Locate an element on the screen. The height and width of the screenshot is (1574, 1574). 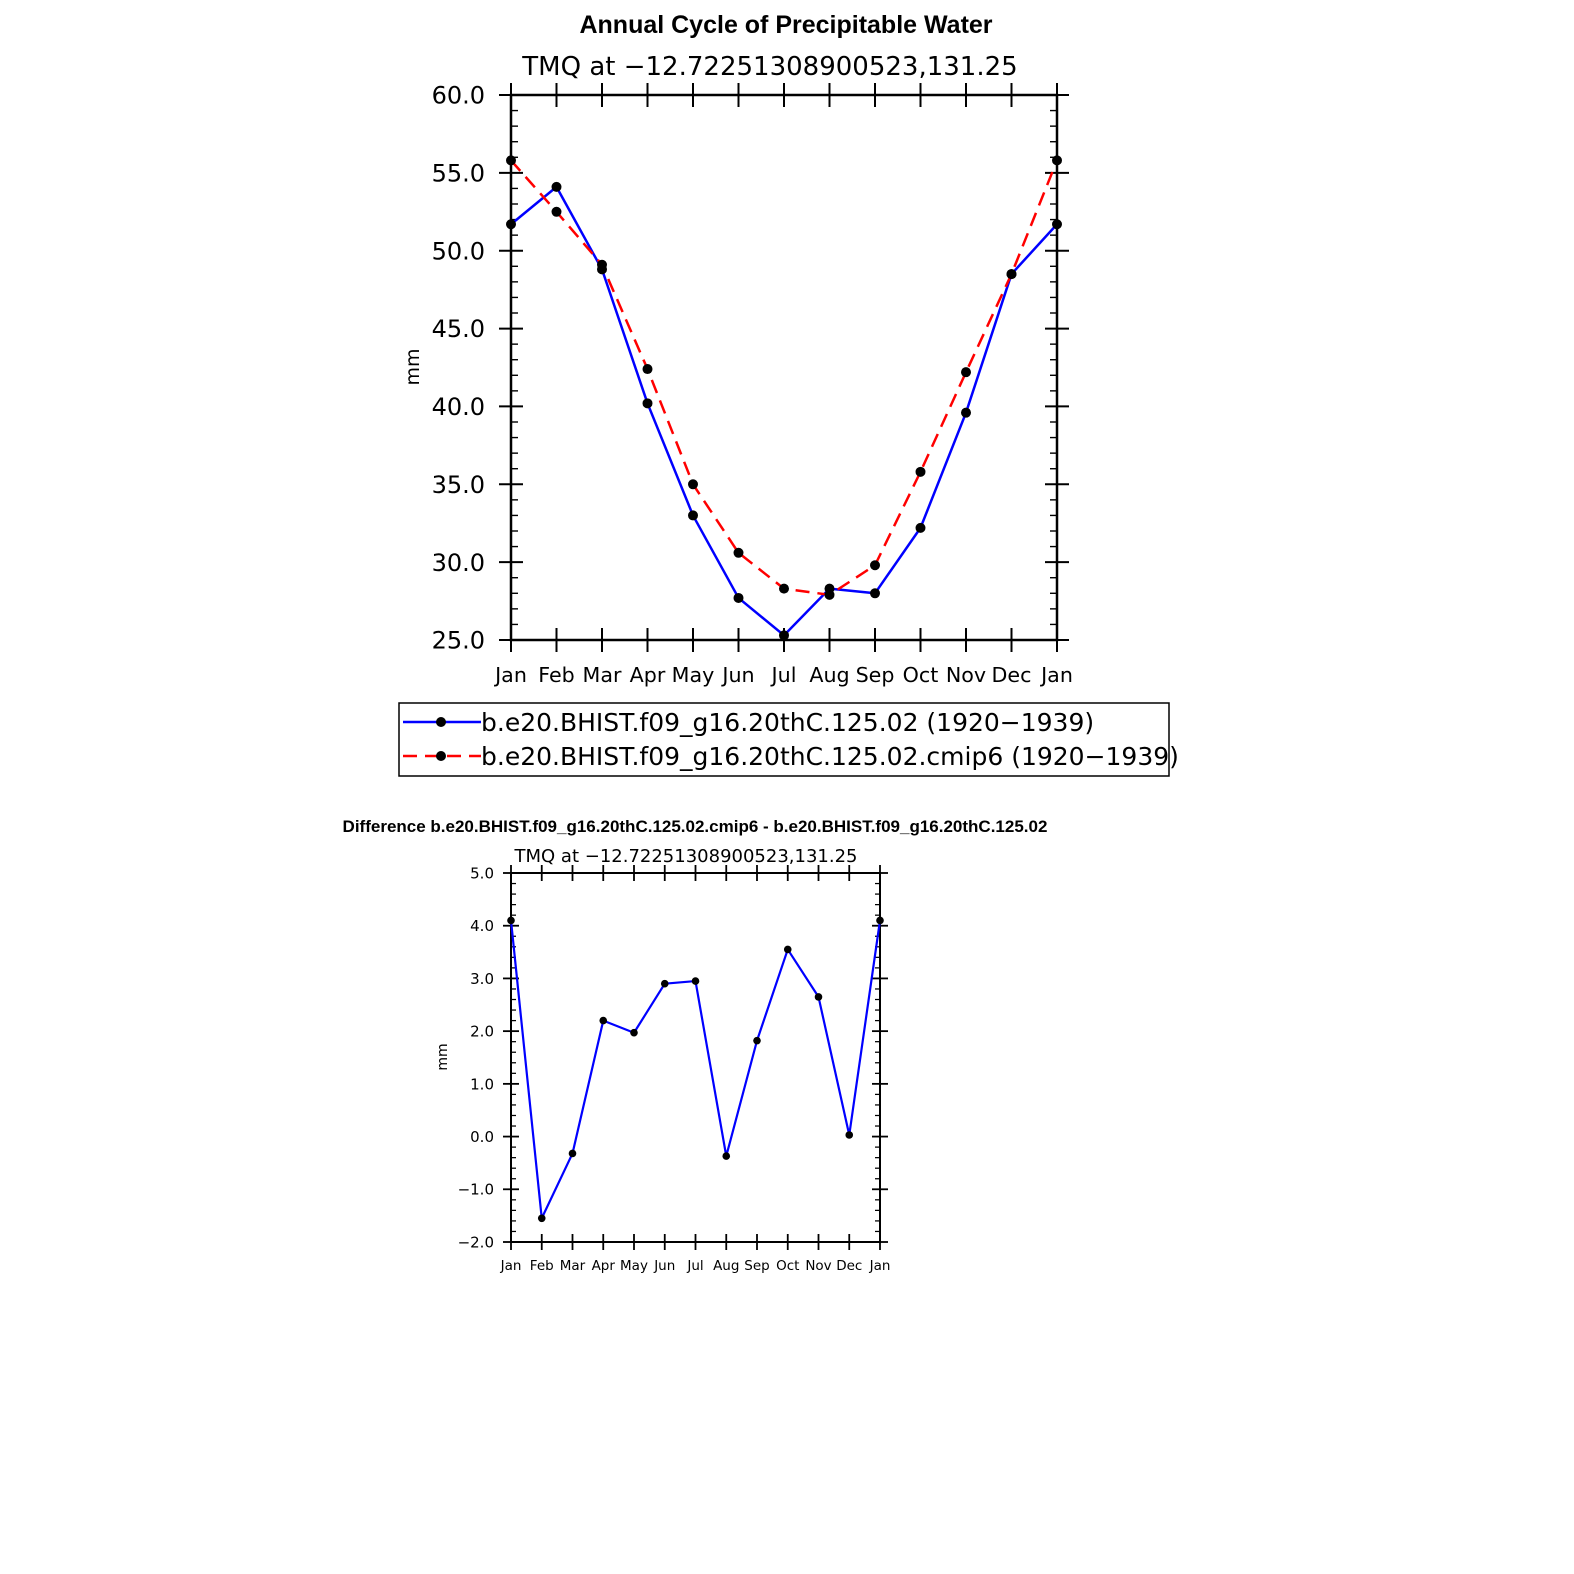
chart1-title: Annual Cycle of Precipitable Water is located at coordinates (785, 25).